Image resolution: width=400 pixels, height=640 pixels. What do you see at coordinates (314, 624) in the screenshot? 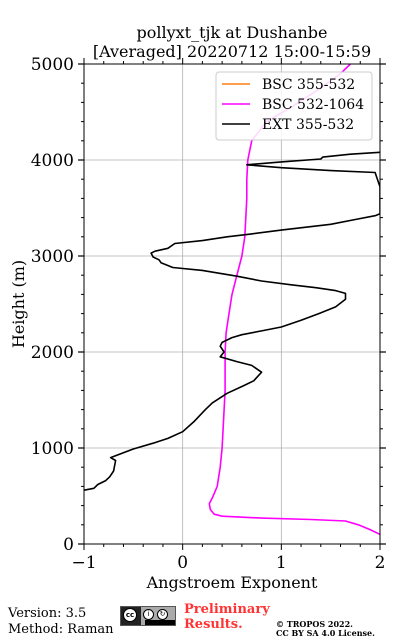
I see `copyright-line-1: © TROPOS 2022.` at bounding box center [314, 624].